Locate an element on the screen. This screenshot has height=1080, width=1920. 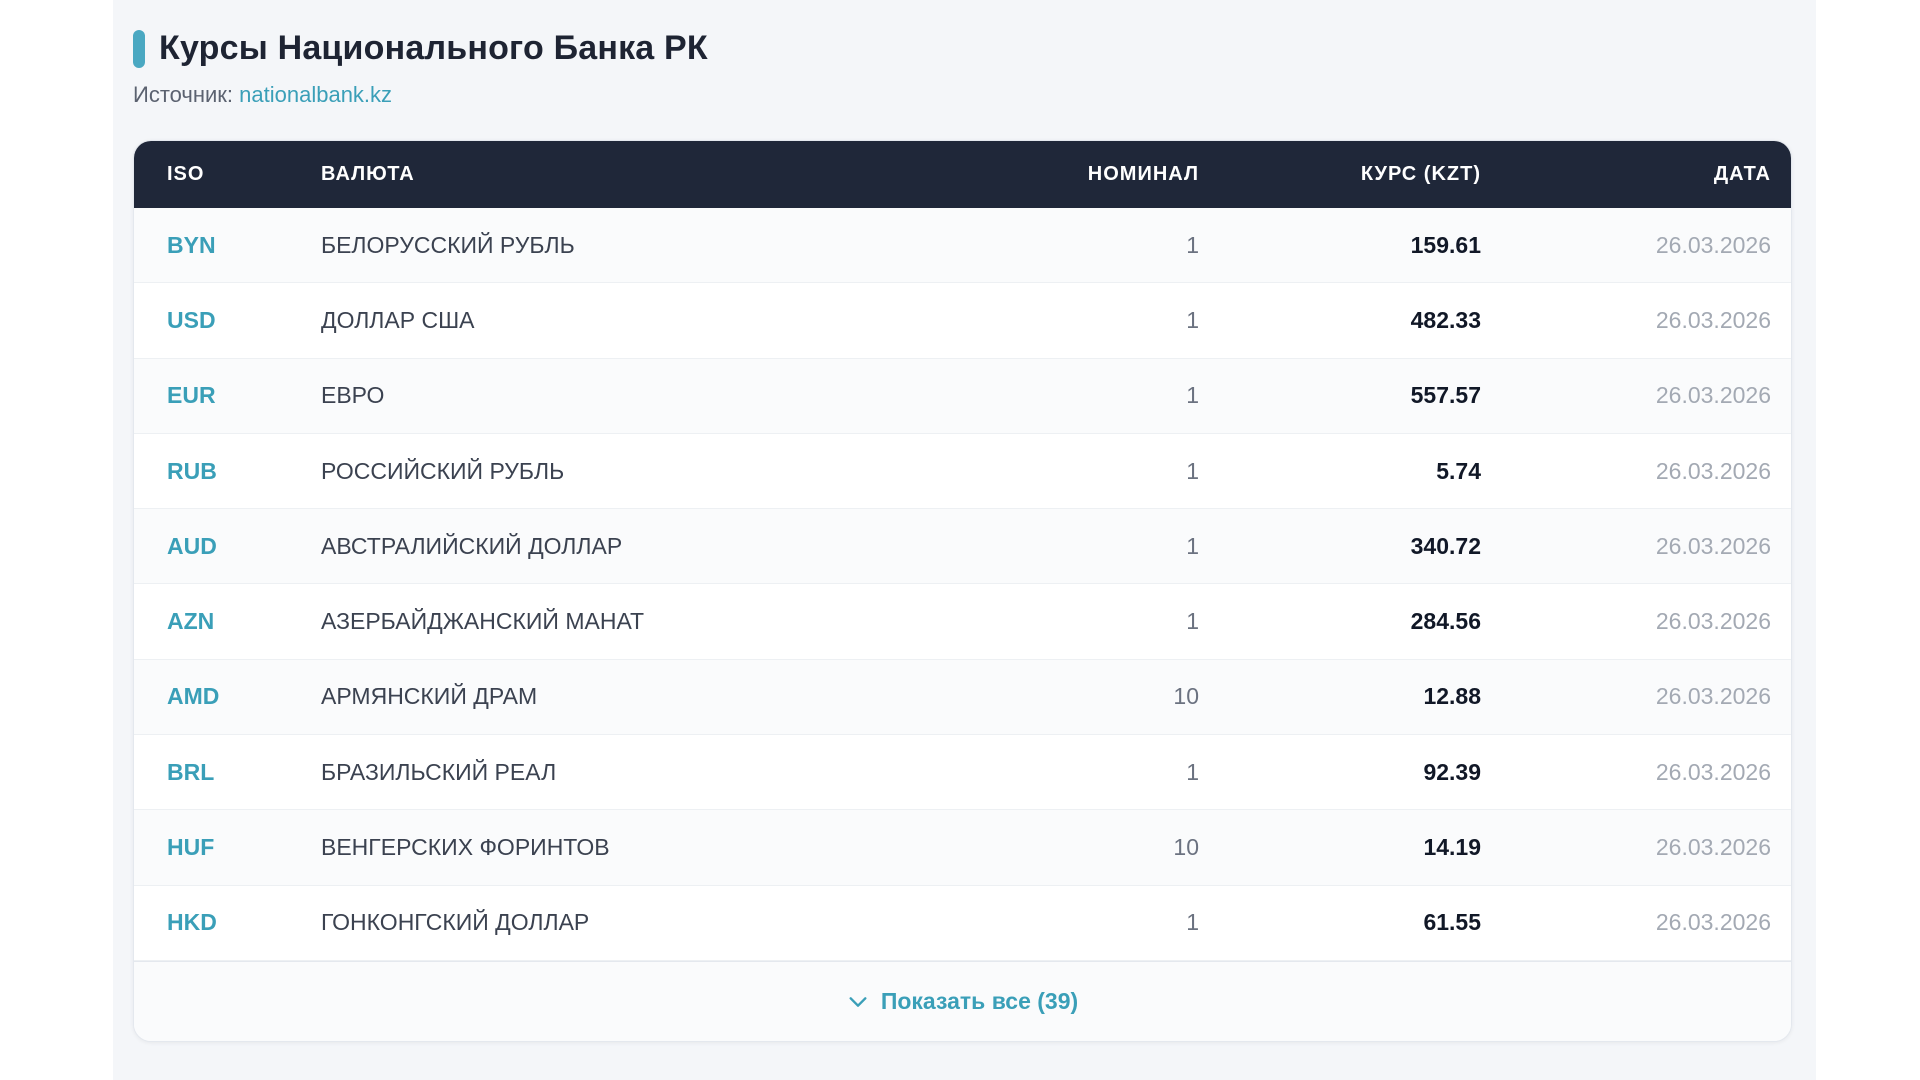
iso-code: HUF is located at coordinates (191, 847).